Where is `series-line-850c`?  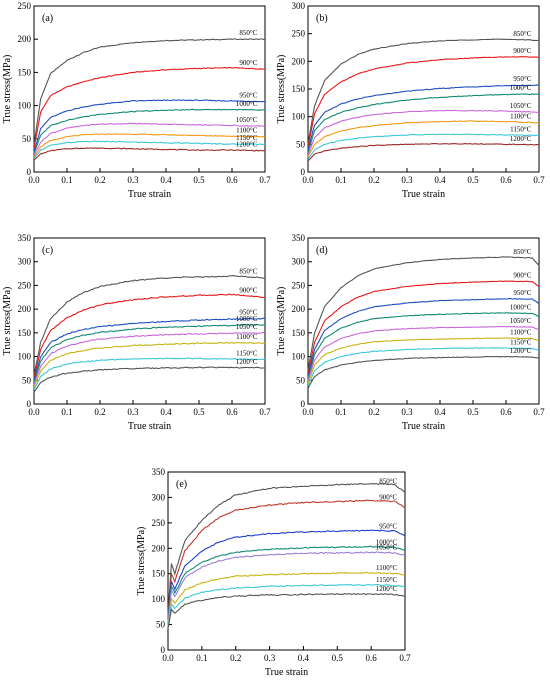
series-line-850c is located at coordinates (423, 91).